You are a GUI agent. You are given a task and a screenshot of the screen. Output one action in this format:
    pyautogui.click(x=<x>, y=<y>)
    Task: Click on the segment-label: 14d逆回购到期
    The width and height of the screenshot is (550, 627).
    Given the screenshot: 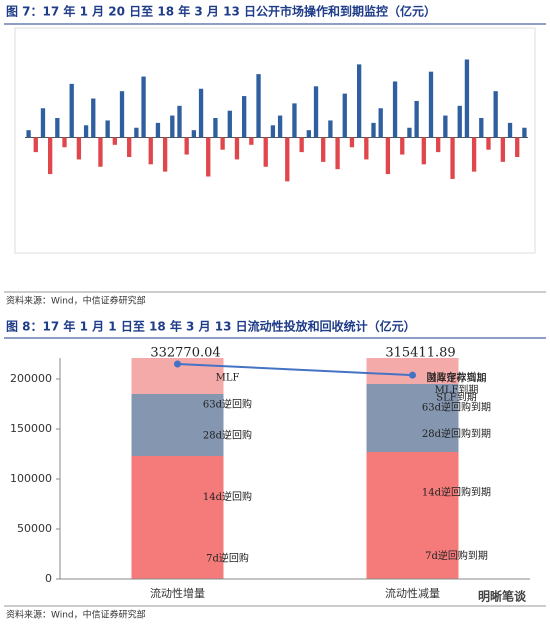 What is the action you would take?
    pyautogui.click(x=456, y=492)
    